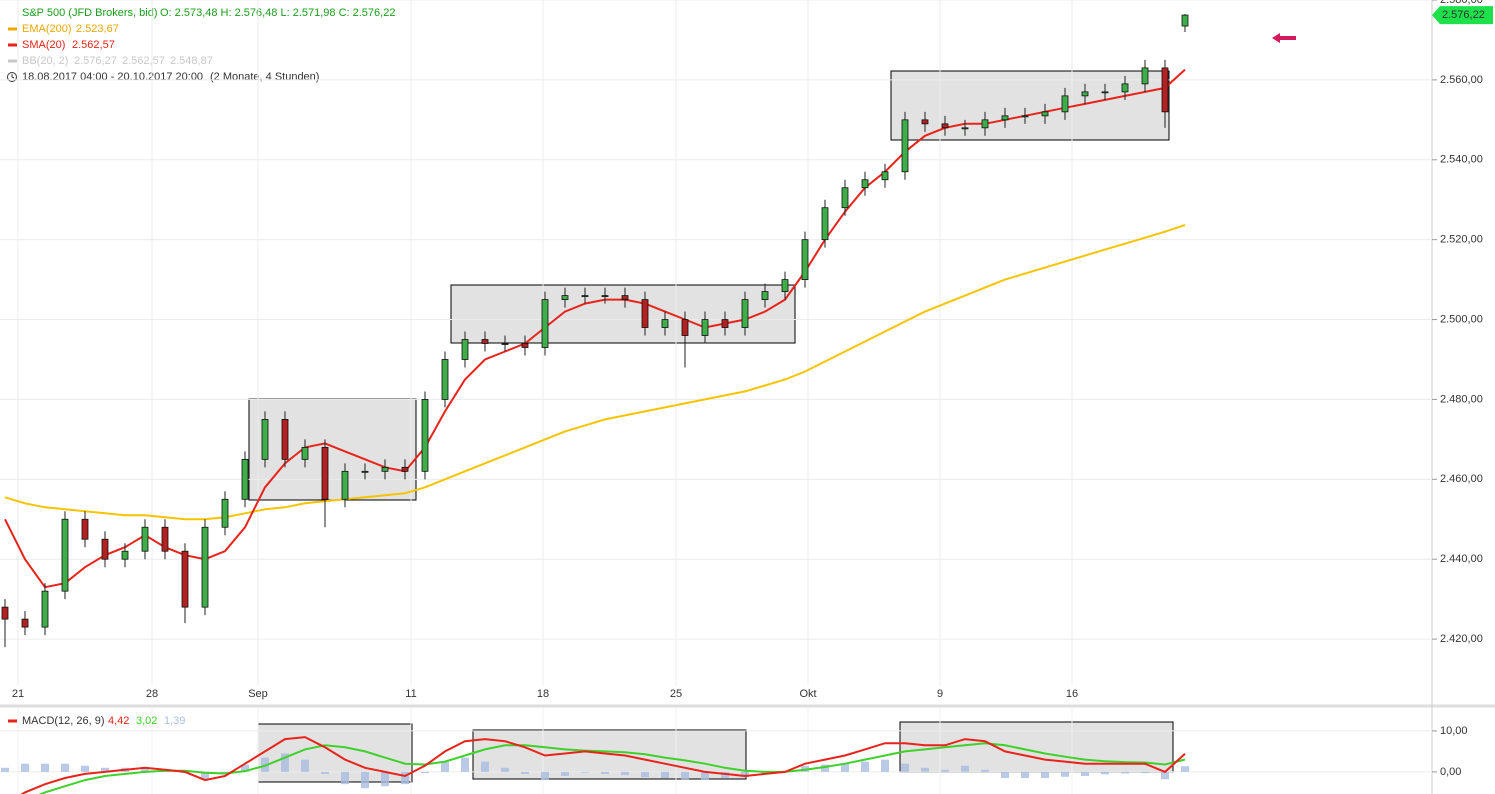 The width and height of the screenshot is (1495, 794). Describe the element at coordinates (18, 694) in the screenshot. I see `x-tick-label: 21` at that location.